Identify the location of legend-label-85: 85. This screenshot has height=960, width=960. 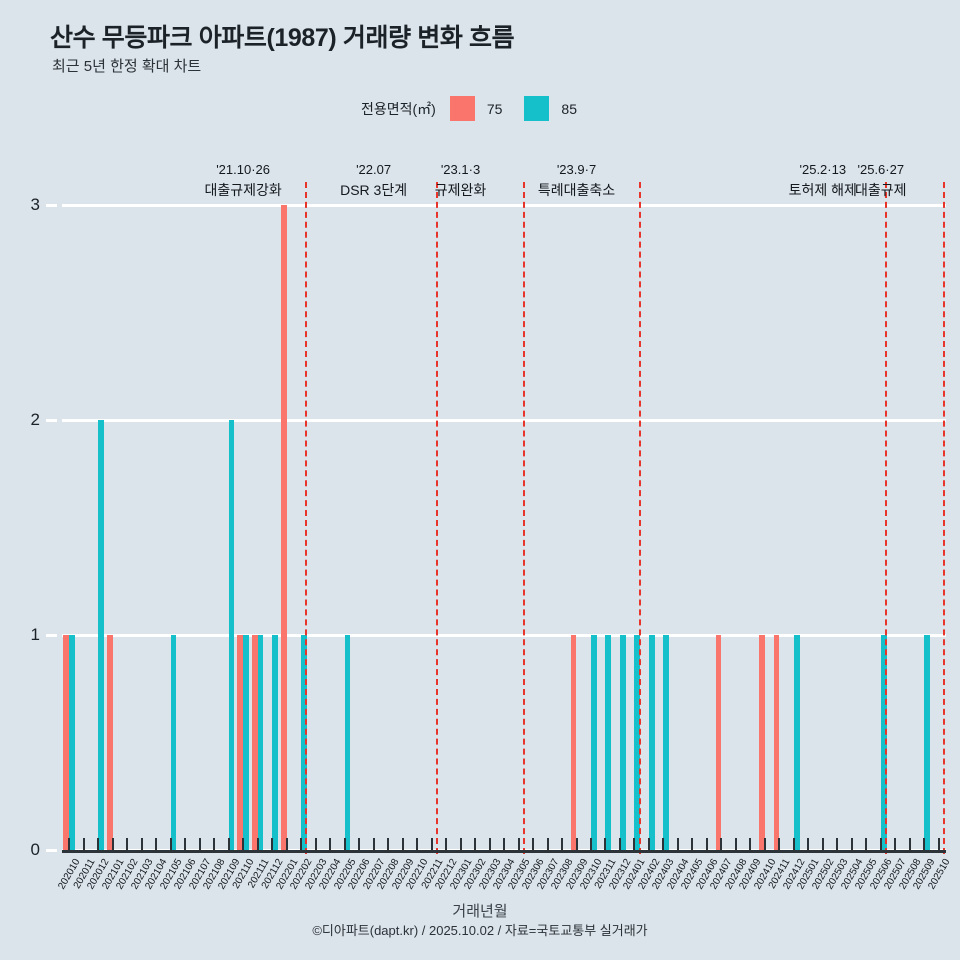
(569, 108).